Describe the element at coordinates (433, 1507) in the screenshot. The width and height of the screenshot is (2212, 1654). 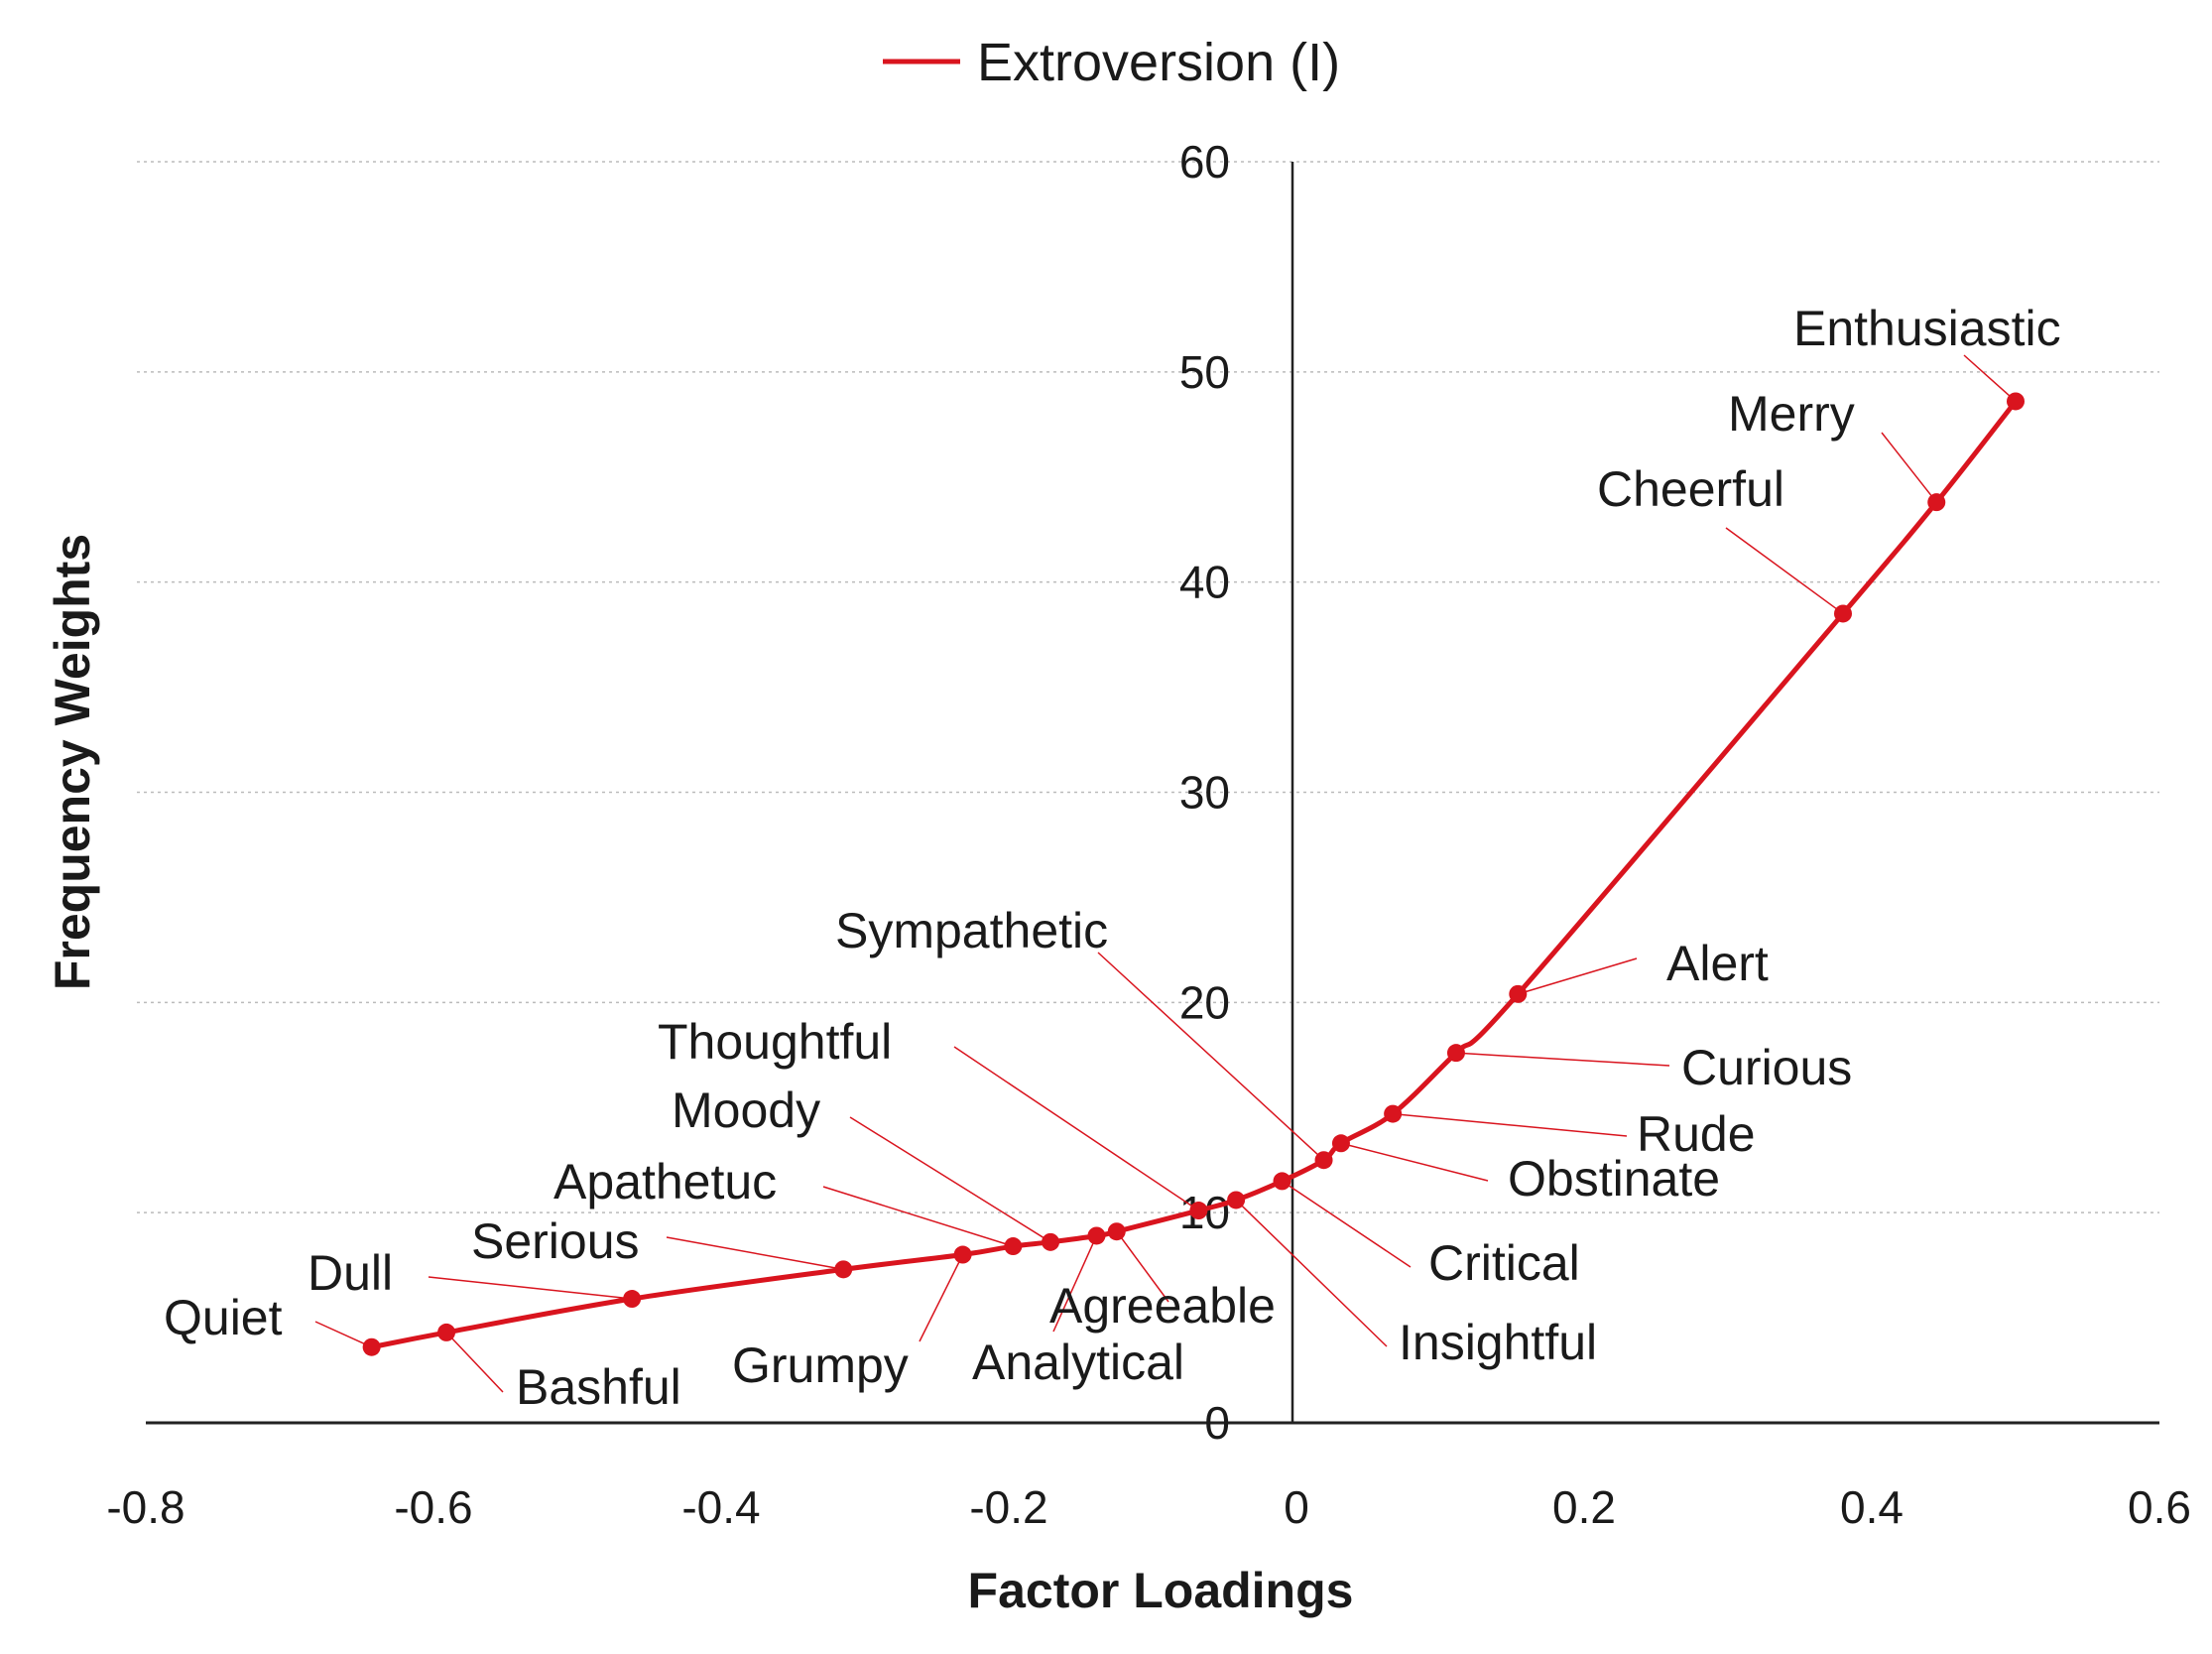
I see `x-tick-label: -0.6` at that location.